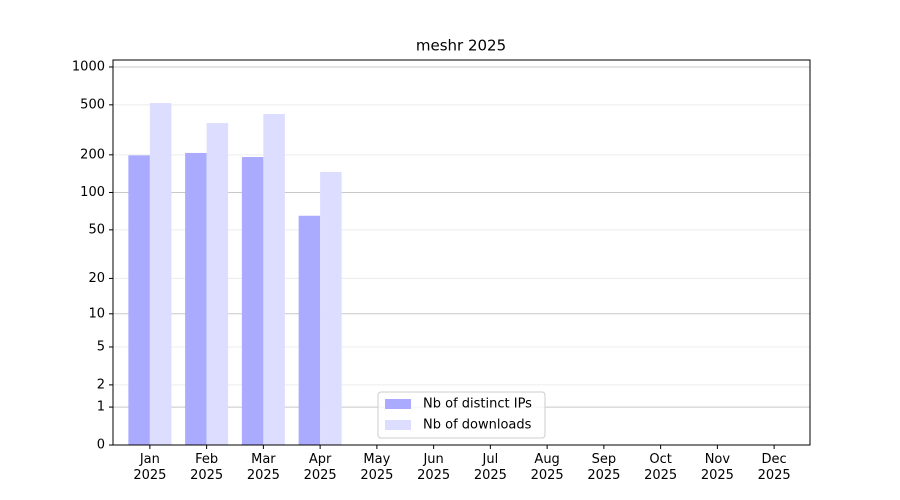 Image resolution: width=900 pixels, height=500 pixels. Describe the element at coordinates (92, 192) in the screenshot. I see `y-tick-label: 100` at that location.